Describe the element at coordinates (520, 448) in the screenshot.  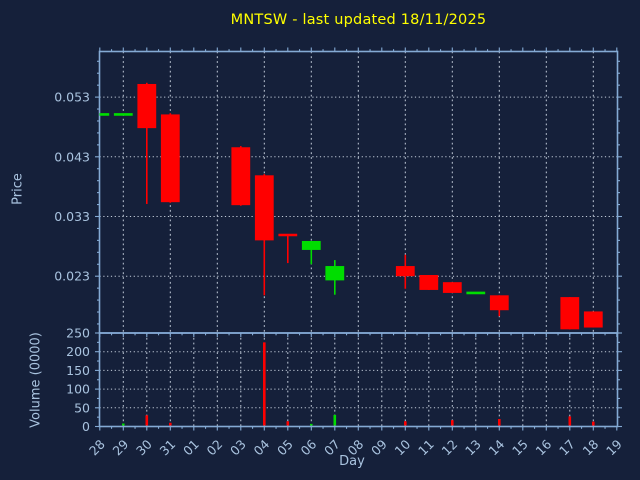
I see `svg-text: 15` at that location.